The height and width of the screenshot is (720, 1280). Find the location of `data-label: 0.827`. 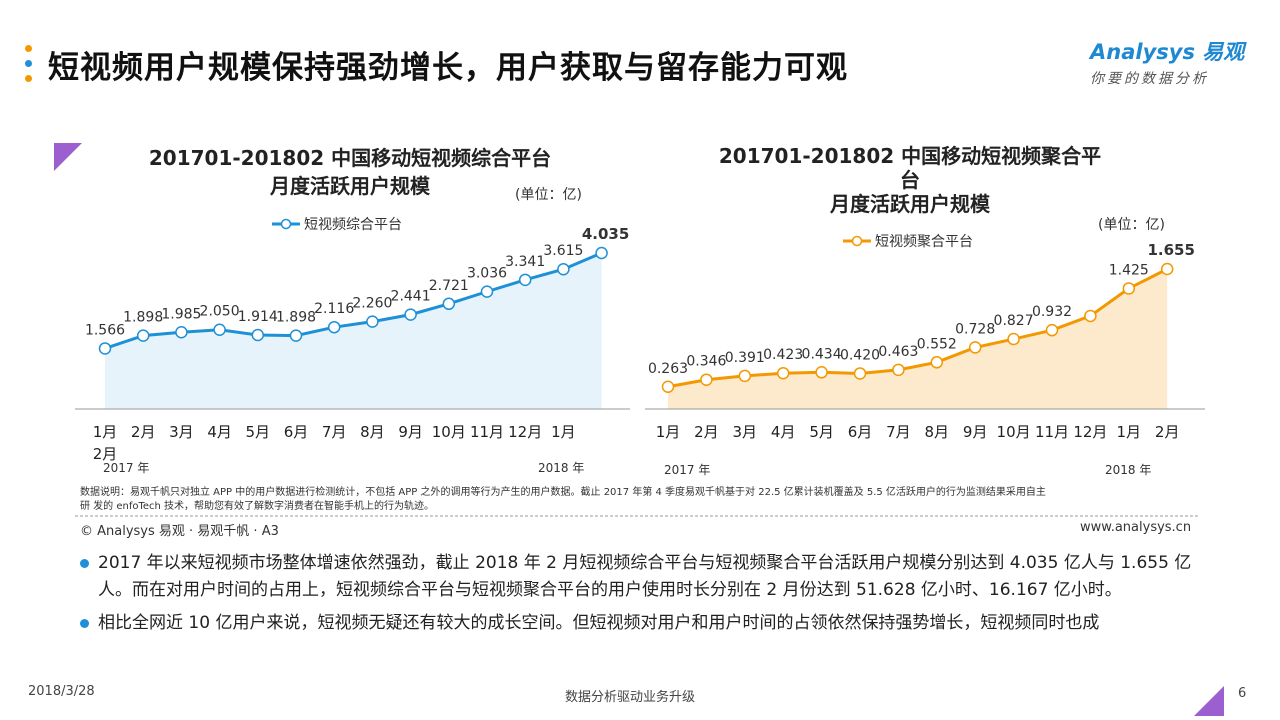

data-label: 0.827 is located at coordinates (1014, 321).